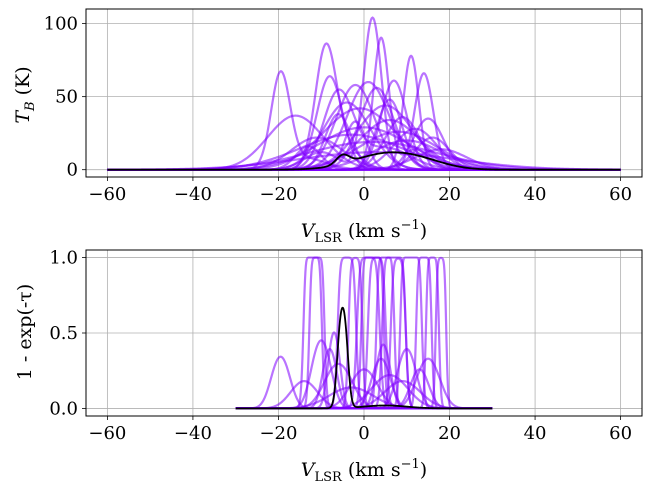 The height and width of the screenshot is (491, 651). What do you see at coordinates (66, 97) in the screenshot?
I see `top-y-tick-label: 50` at bounding box center [66, 97].